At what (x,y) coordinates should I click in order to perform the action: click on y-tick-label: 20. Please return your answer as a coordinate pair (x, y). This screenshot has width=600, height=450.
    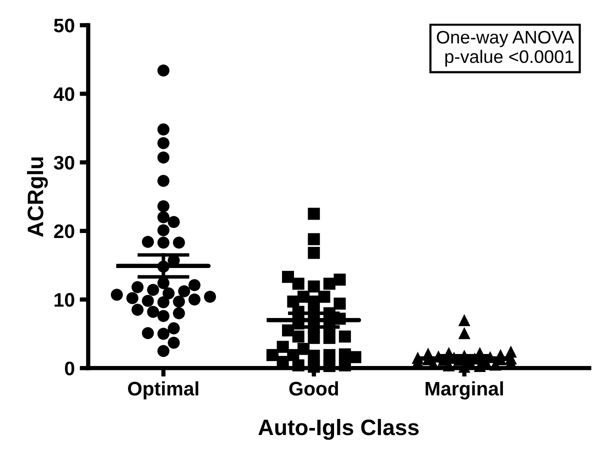
    Looking at the image, I should click on (64, 231).